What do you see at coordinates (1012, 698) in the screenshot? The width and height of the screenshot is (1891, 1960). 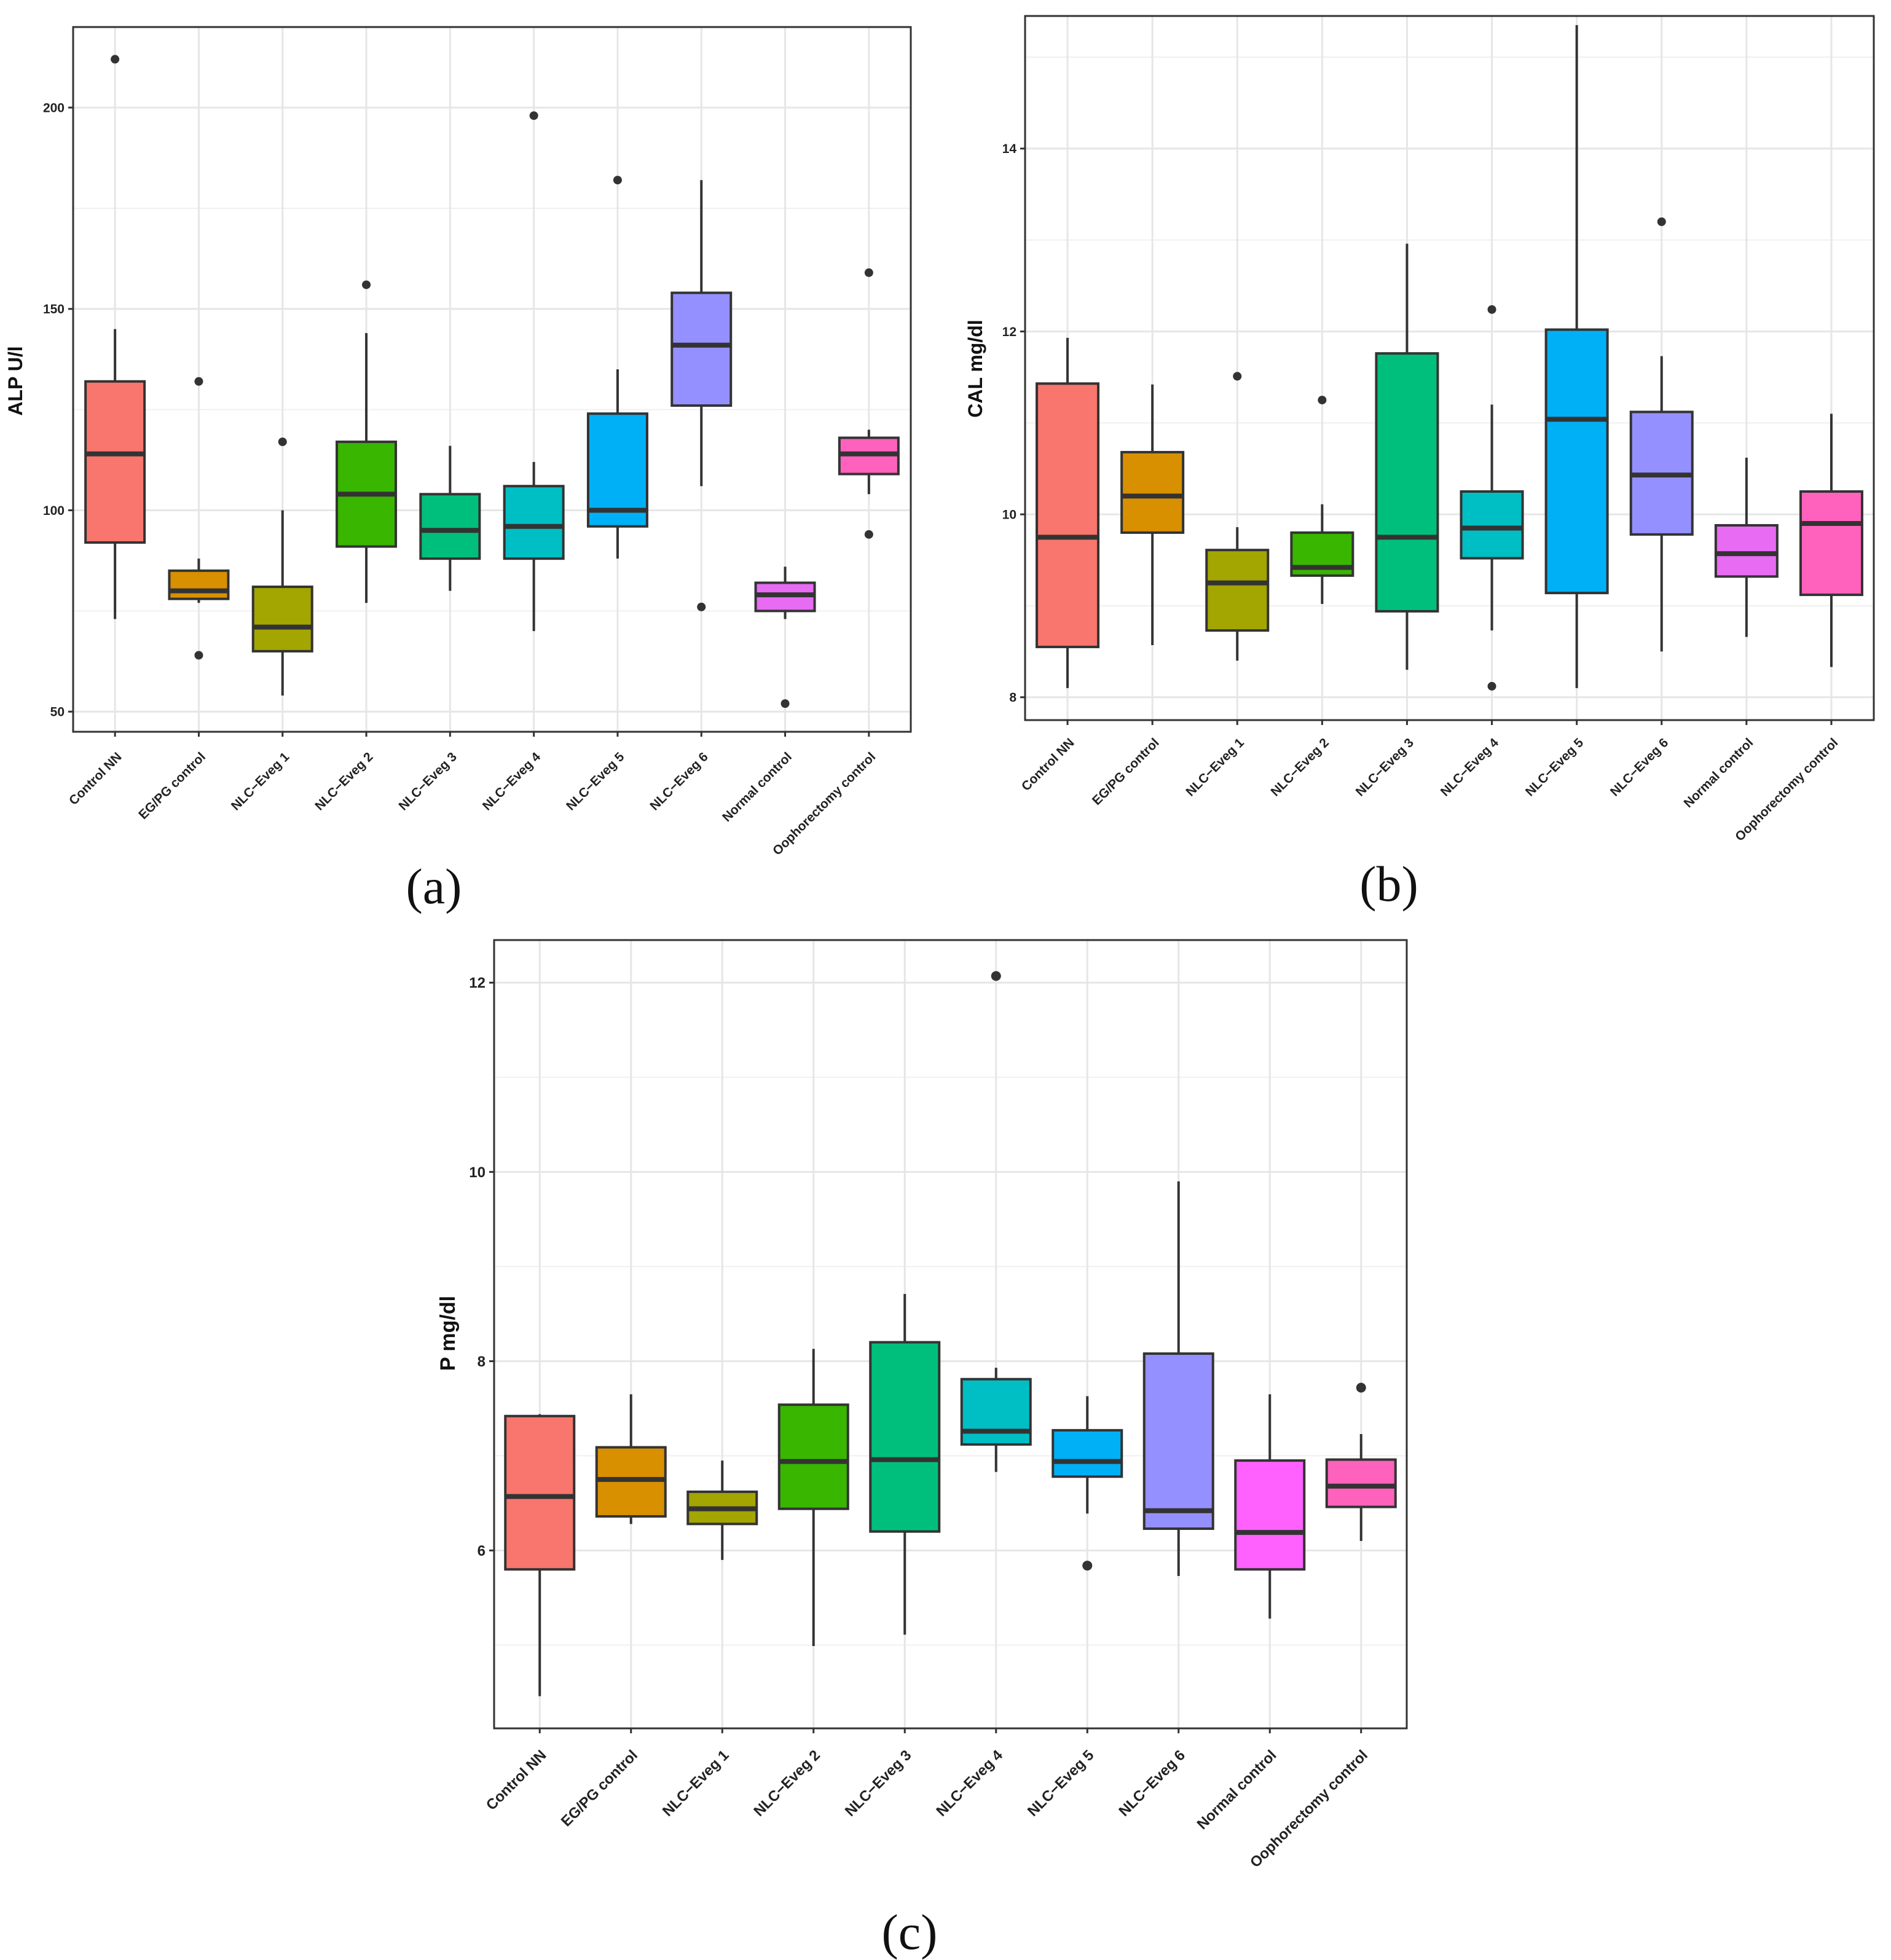 I see `y-tick-label: 8` at bounding box center [1012, 698].